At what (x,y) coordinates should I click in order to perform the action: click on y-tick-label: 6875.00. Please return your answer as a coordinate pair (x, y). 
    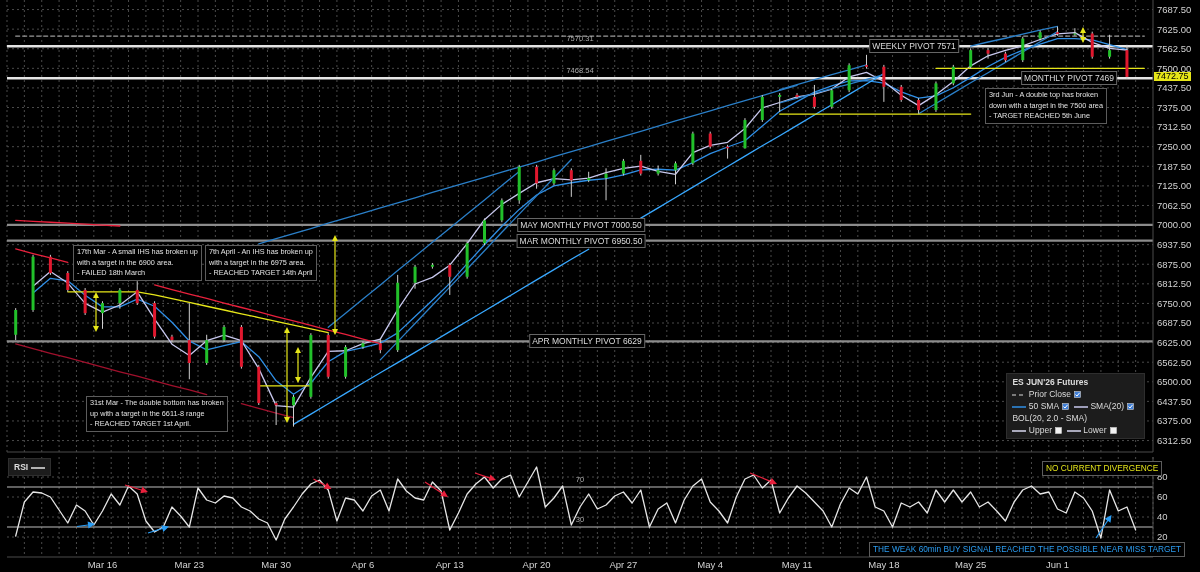
    Looking at the image, I should click on (1174, 264).